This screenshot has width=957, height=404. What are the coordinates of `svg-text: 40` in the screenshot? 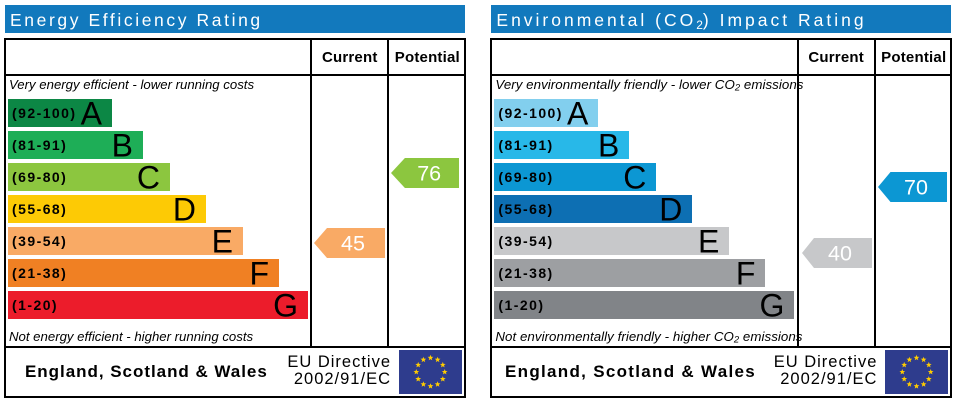 It's located at (840, 253).